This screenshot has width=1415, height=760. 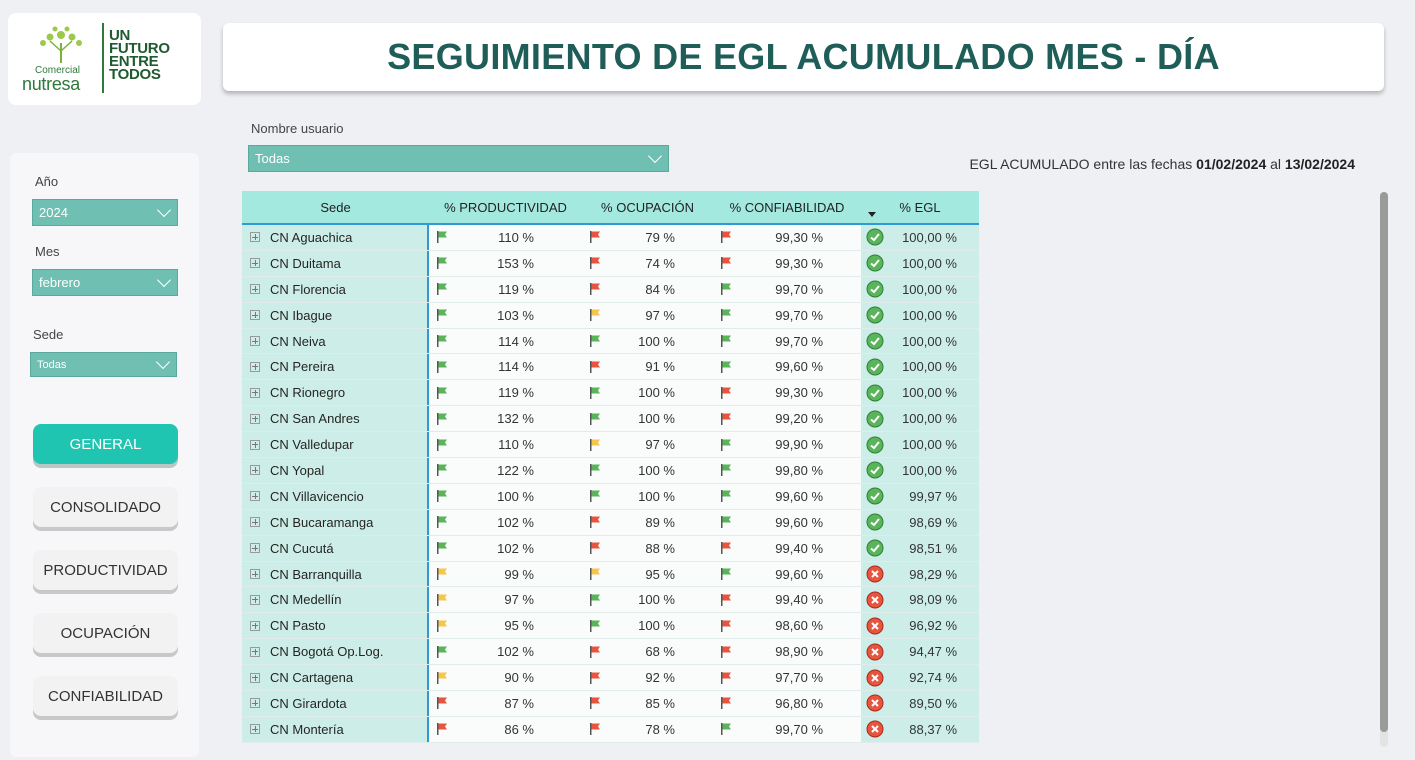 What do you see at coordinates (105, 570) in the screenshot?
I see `productividad-button: PRODUCTIVIDAD` at bounding box center [105, 570].